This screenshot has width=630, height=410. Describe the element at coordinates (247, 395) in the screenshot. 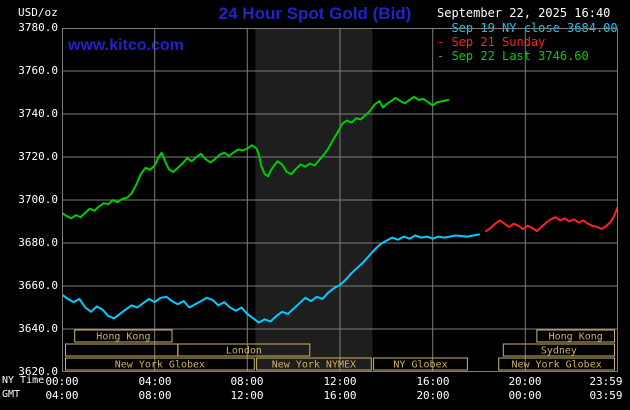

I see `x-tick-label-gmt: 12:00` at that location.